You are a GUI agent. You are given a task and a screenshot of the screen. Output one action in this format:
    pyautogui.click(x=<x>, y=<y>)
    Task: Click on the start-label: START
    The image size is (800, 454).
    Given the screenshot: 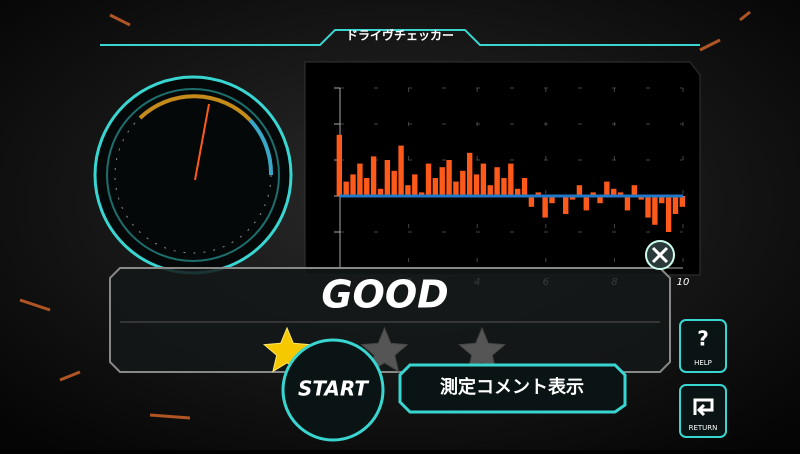 What is the action you would take?
    pyautogui.click(x=333, y=389)
    